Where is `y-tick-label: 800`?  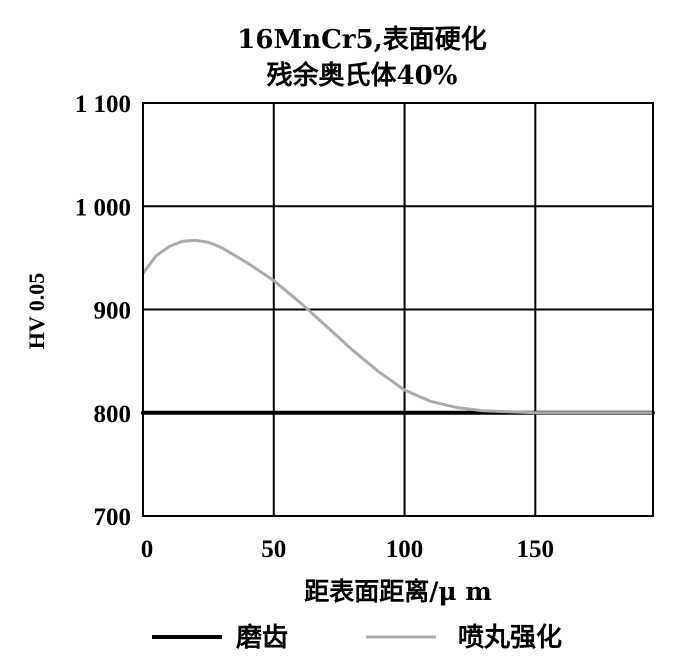
y-tick-label: 800 is located at coordinates (113, 414).